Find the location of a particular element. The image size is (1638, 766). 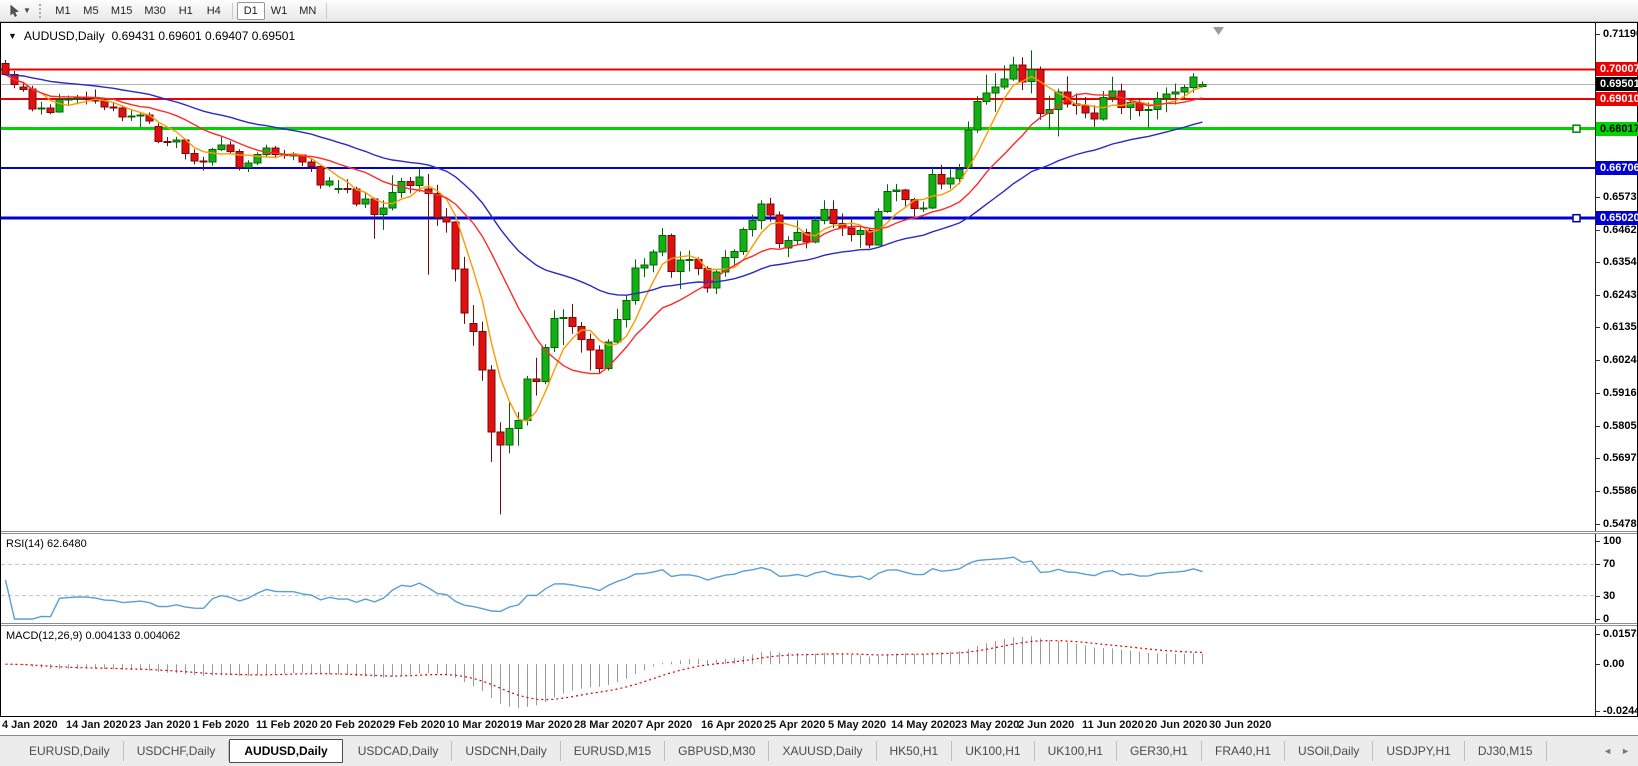

tab-scroll-left-icon: ◄ is located at coordinates (1608, 751).